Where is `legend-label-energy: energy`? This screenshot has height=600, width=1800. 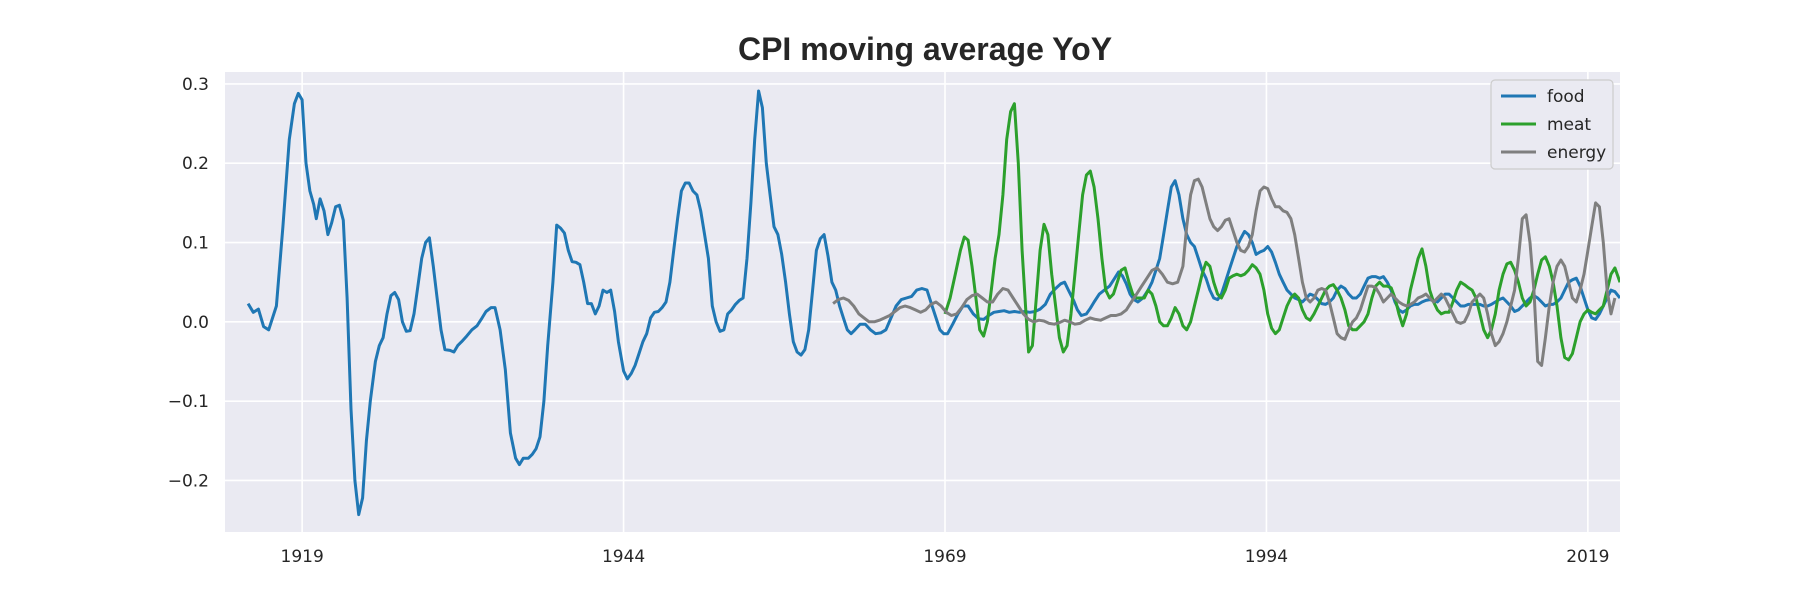
legend-label-energy: energy is located at coordinates (1576, 153).